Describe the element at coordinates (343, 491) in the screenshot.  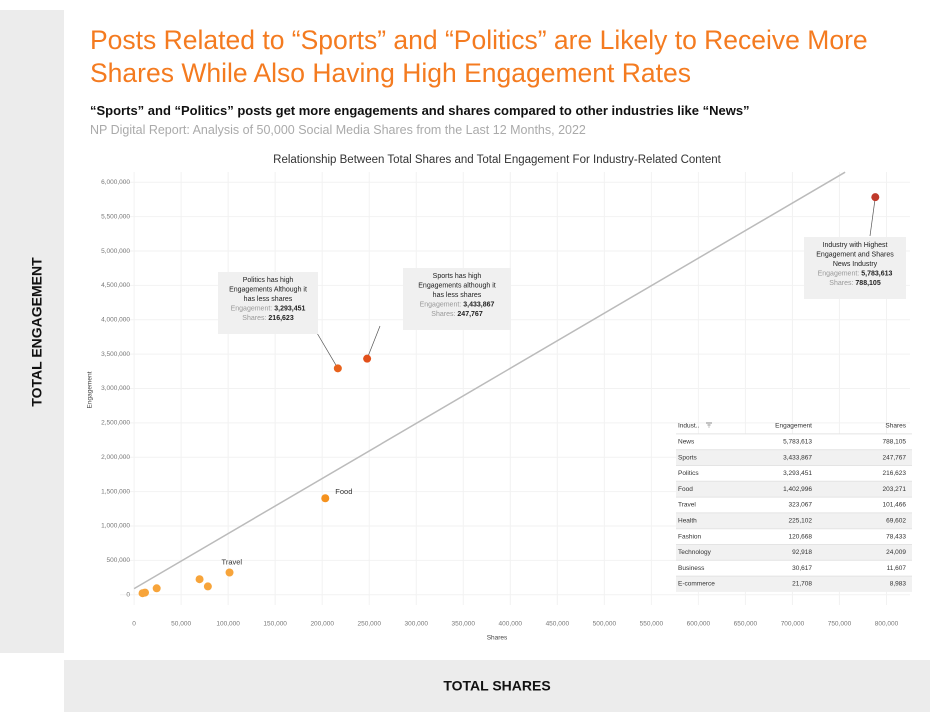
I see `point-label: Food` at that location.